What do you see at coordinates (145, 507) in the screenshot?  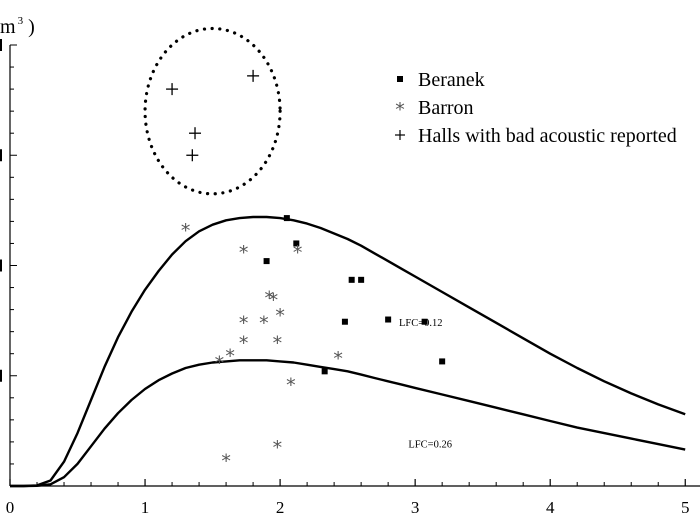 I see `x-tick-label: 1` at bounding box center [145, 507].